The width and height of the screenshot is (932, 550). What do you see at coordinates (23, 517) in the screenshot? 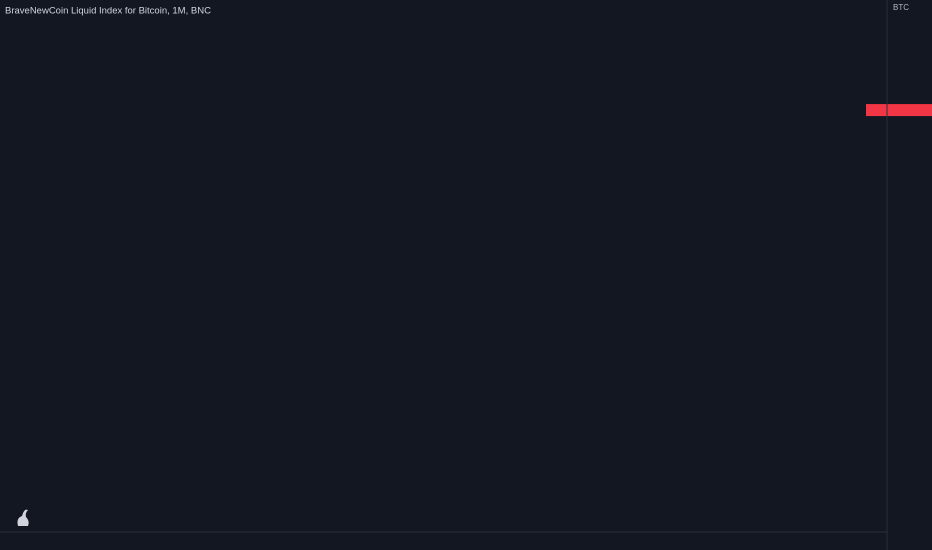
I see `logo` at bounding box center [23, 517].